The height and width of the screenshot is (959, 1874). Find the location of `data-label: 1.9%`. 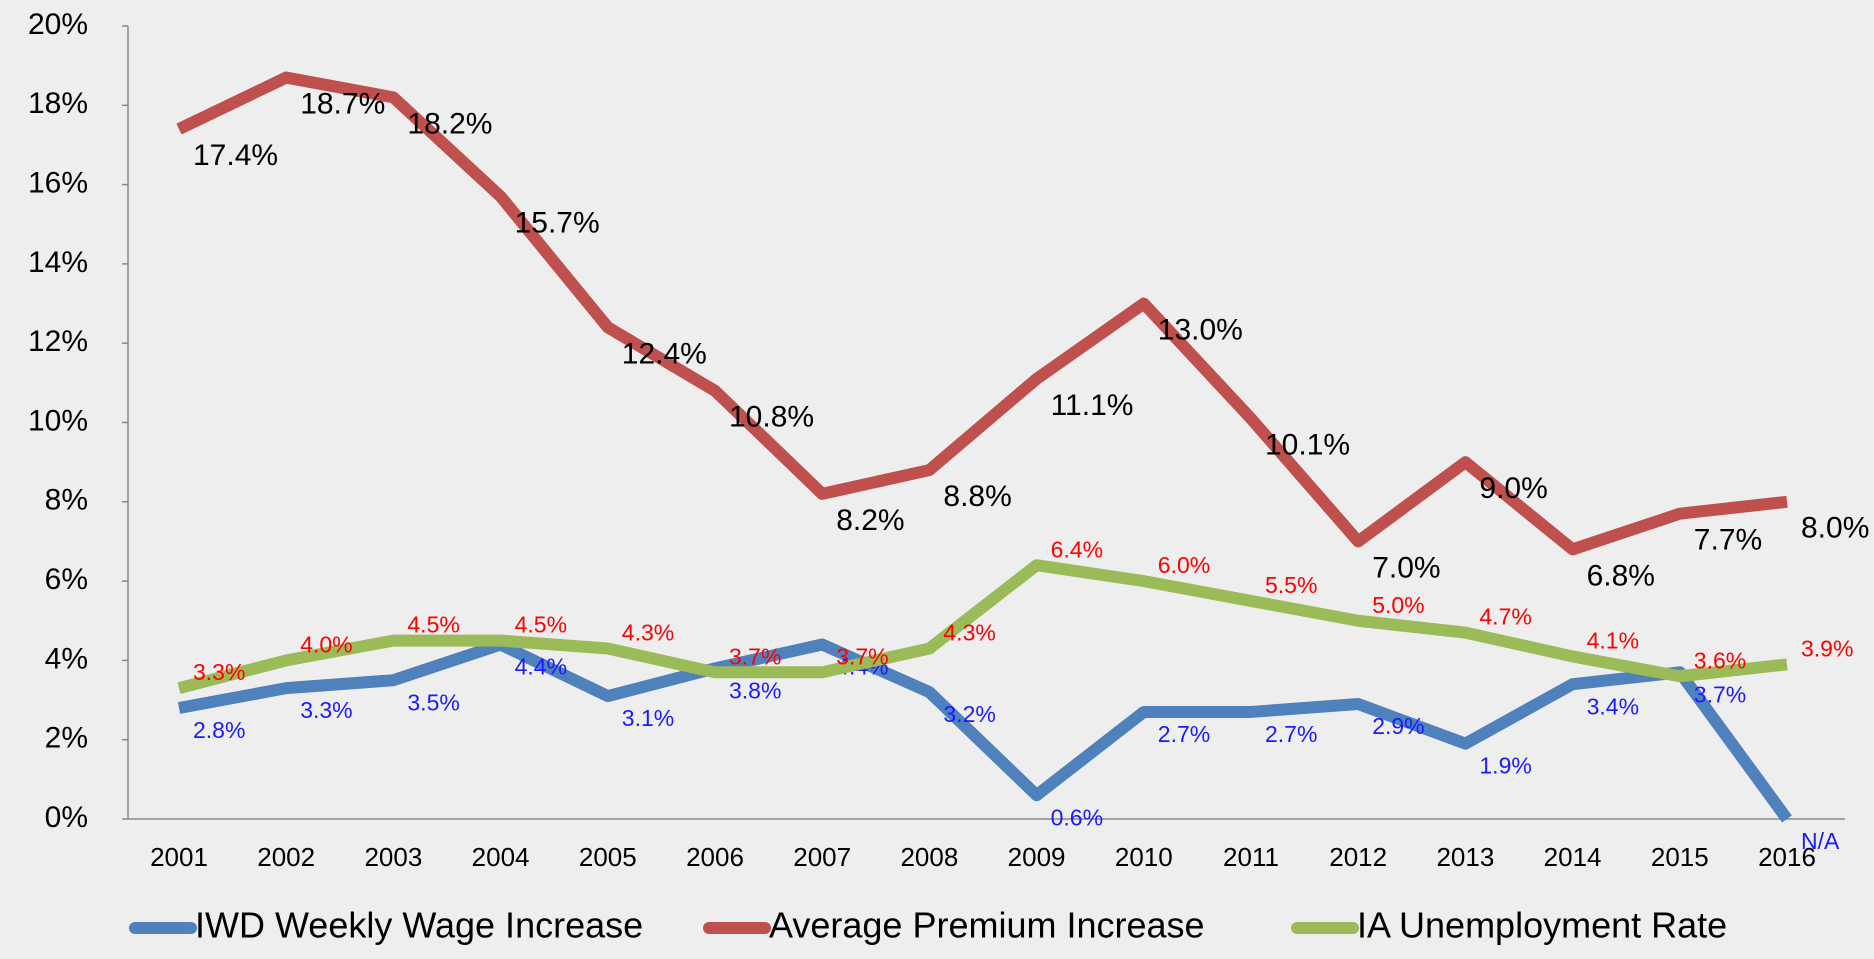

data-label: 1.9% is located at coordinates (1505, 766).